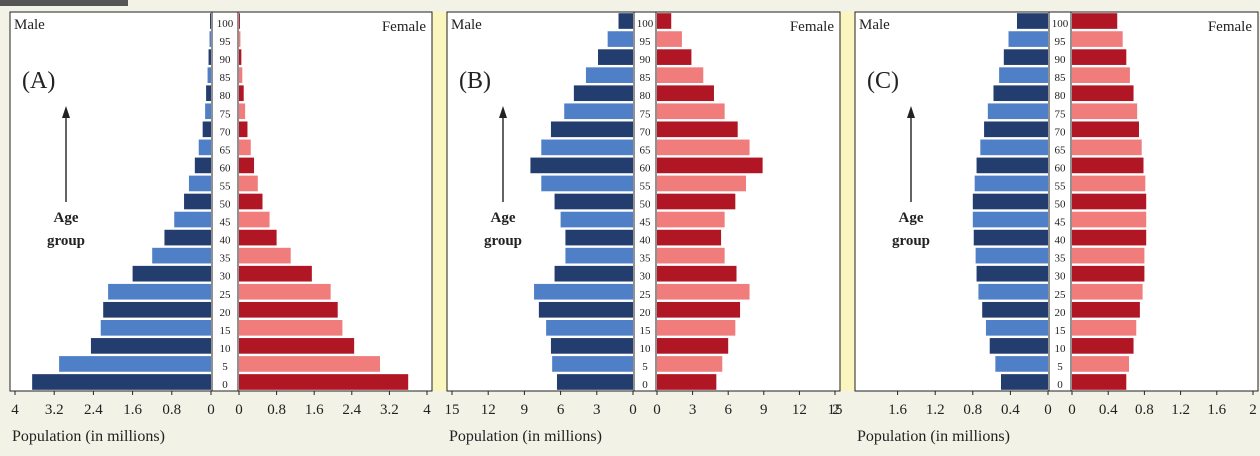 This screenshot has width=1260, height=456. I want to click on group-label: group, so click(911, 241).